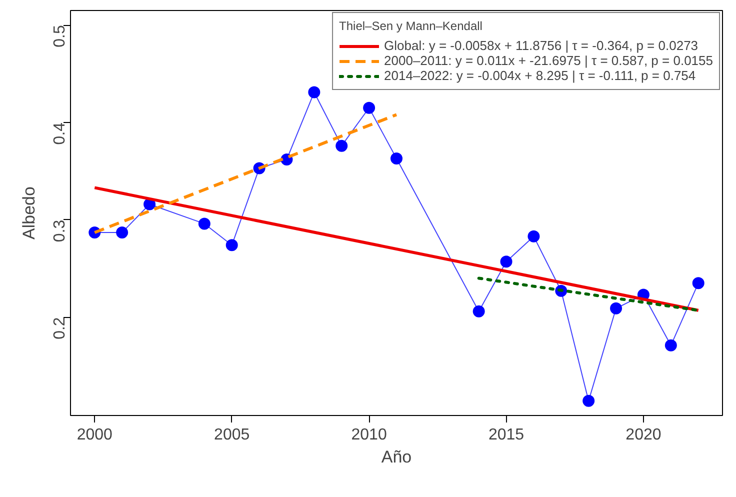 This screenshot has width=736, height=497. I want to click on y-axis-title: Albedo, so click(29, 213).